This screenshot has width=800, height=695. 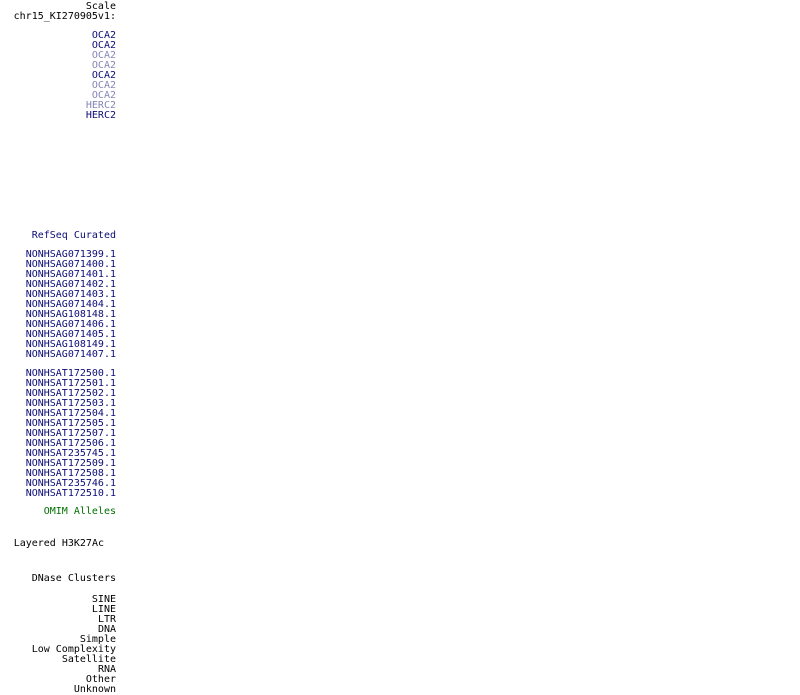 I want to click on repeat-class-label: SINE, so click(x=103, y=599).